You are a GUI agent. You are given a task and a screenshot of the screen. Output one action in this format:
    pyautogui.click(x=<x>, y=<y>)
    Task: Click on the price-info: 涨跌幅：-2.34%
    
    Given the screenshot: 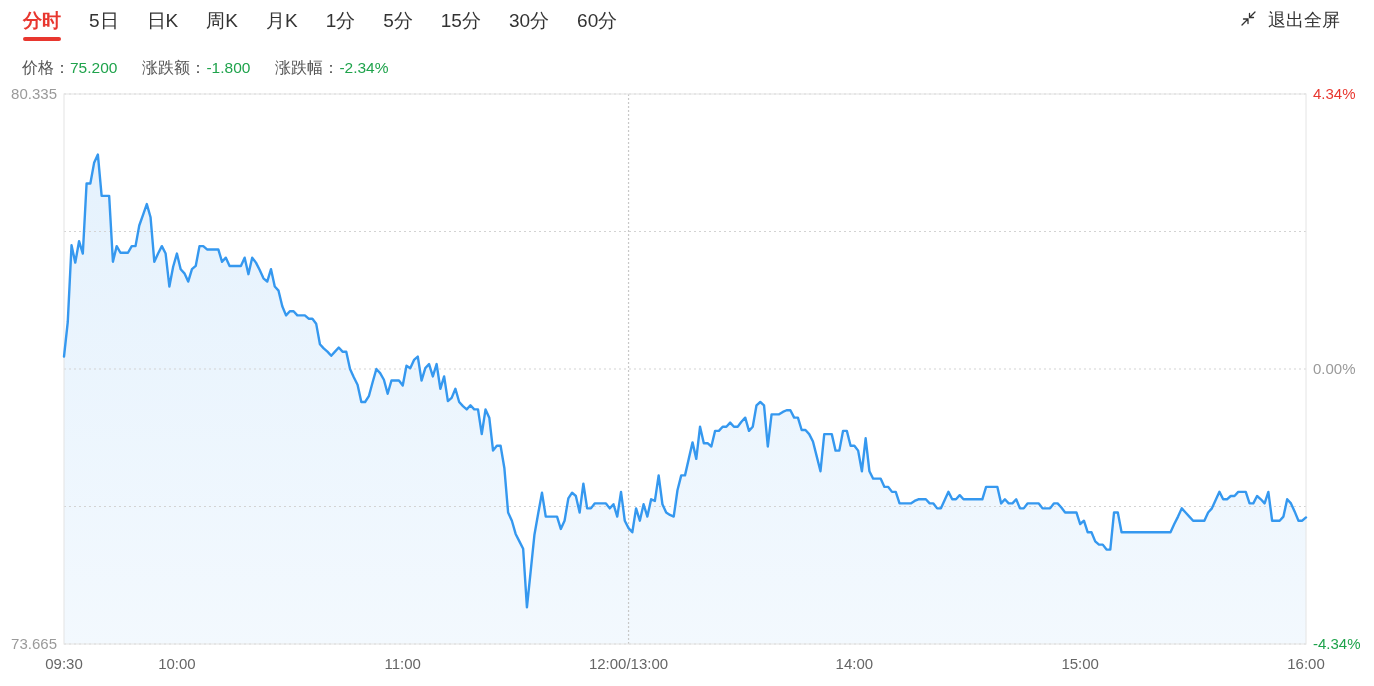 What is the action you would take?
    pyautogui.click(x=332, y=67)
    